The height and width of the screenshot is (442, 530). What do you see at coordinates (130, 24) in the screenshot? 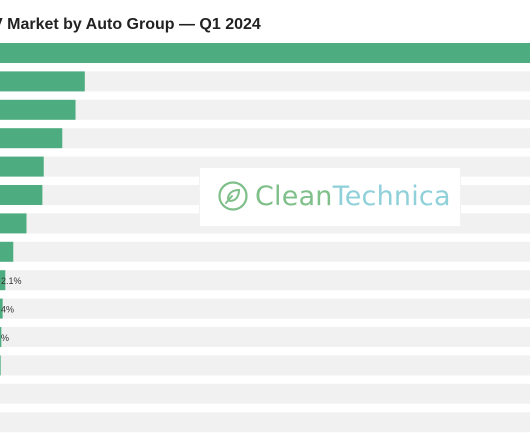
I see `chart-title: V Market by Auto Group — Q1 2024` at bounding box center [130, 24].